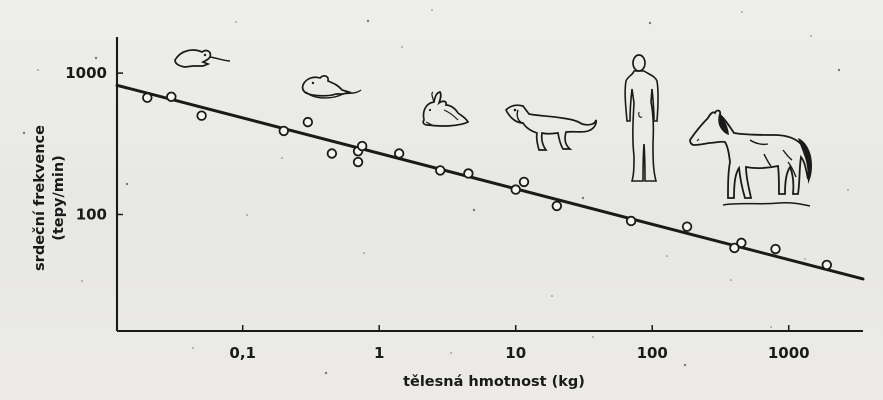  Describe the element at coordinates (59, 198) in the screenshot. I see `y-axis-title-line-2: (tepy/min)` at that location.